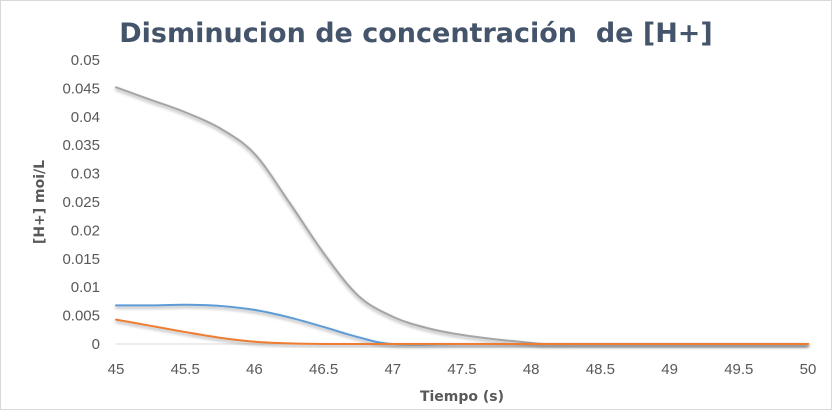 This screenshot has height=410, width=832. I want to click on x-tick-label: 47, so click(392, 369).